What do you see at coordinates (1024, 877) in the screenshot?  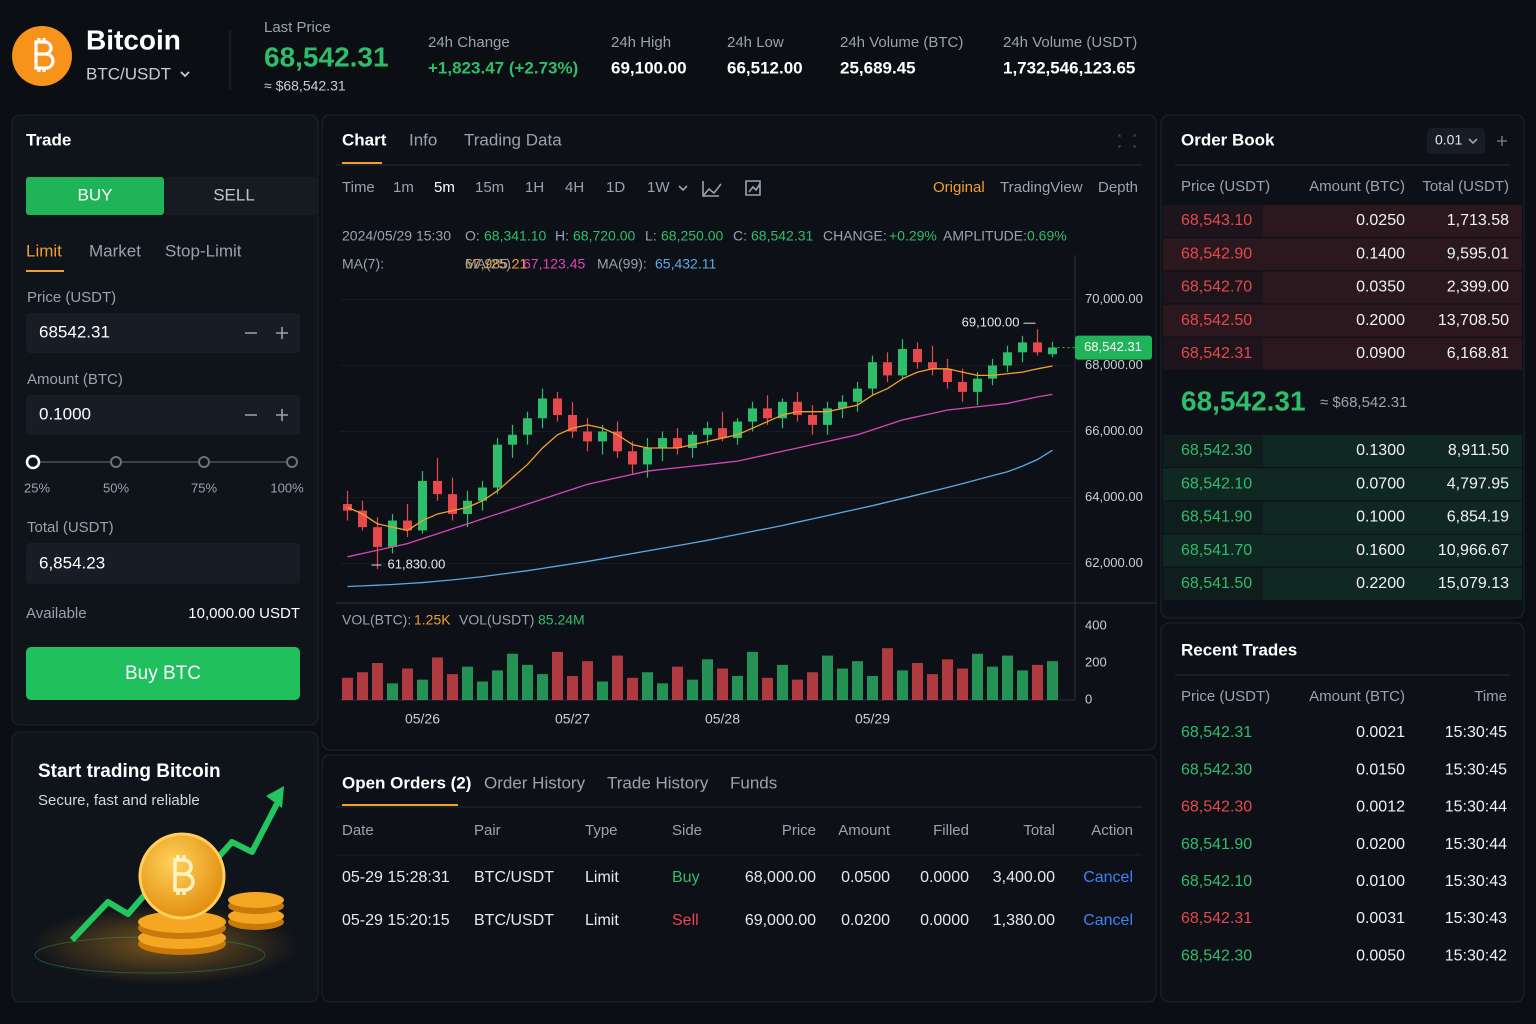 I see `order-cell: 3,400.00` at bounding box center [1024, 877].